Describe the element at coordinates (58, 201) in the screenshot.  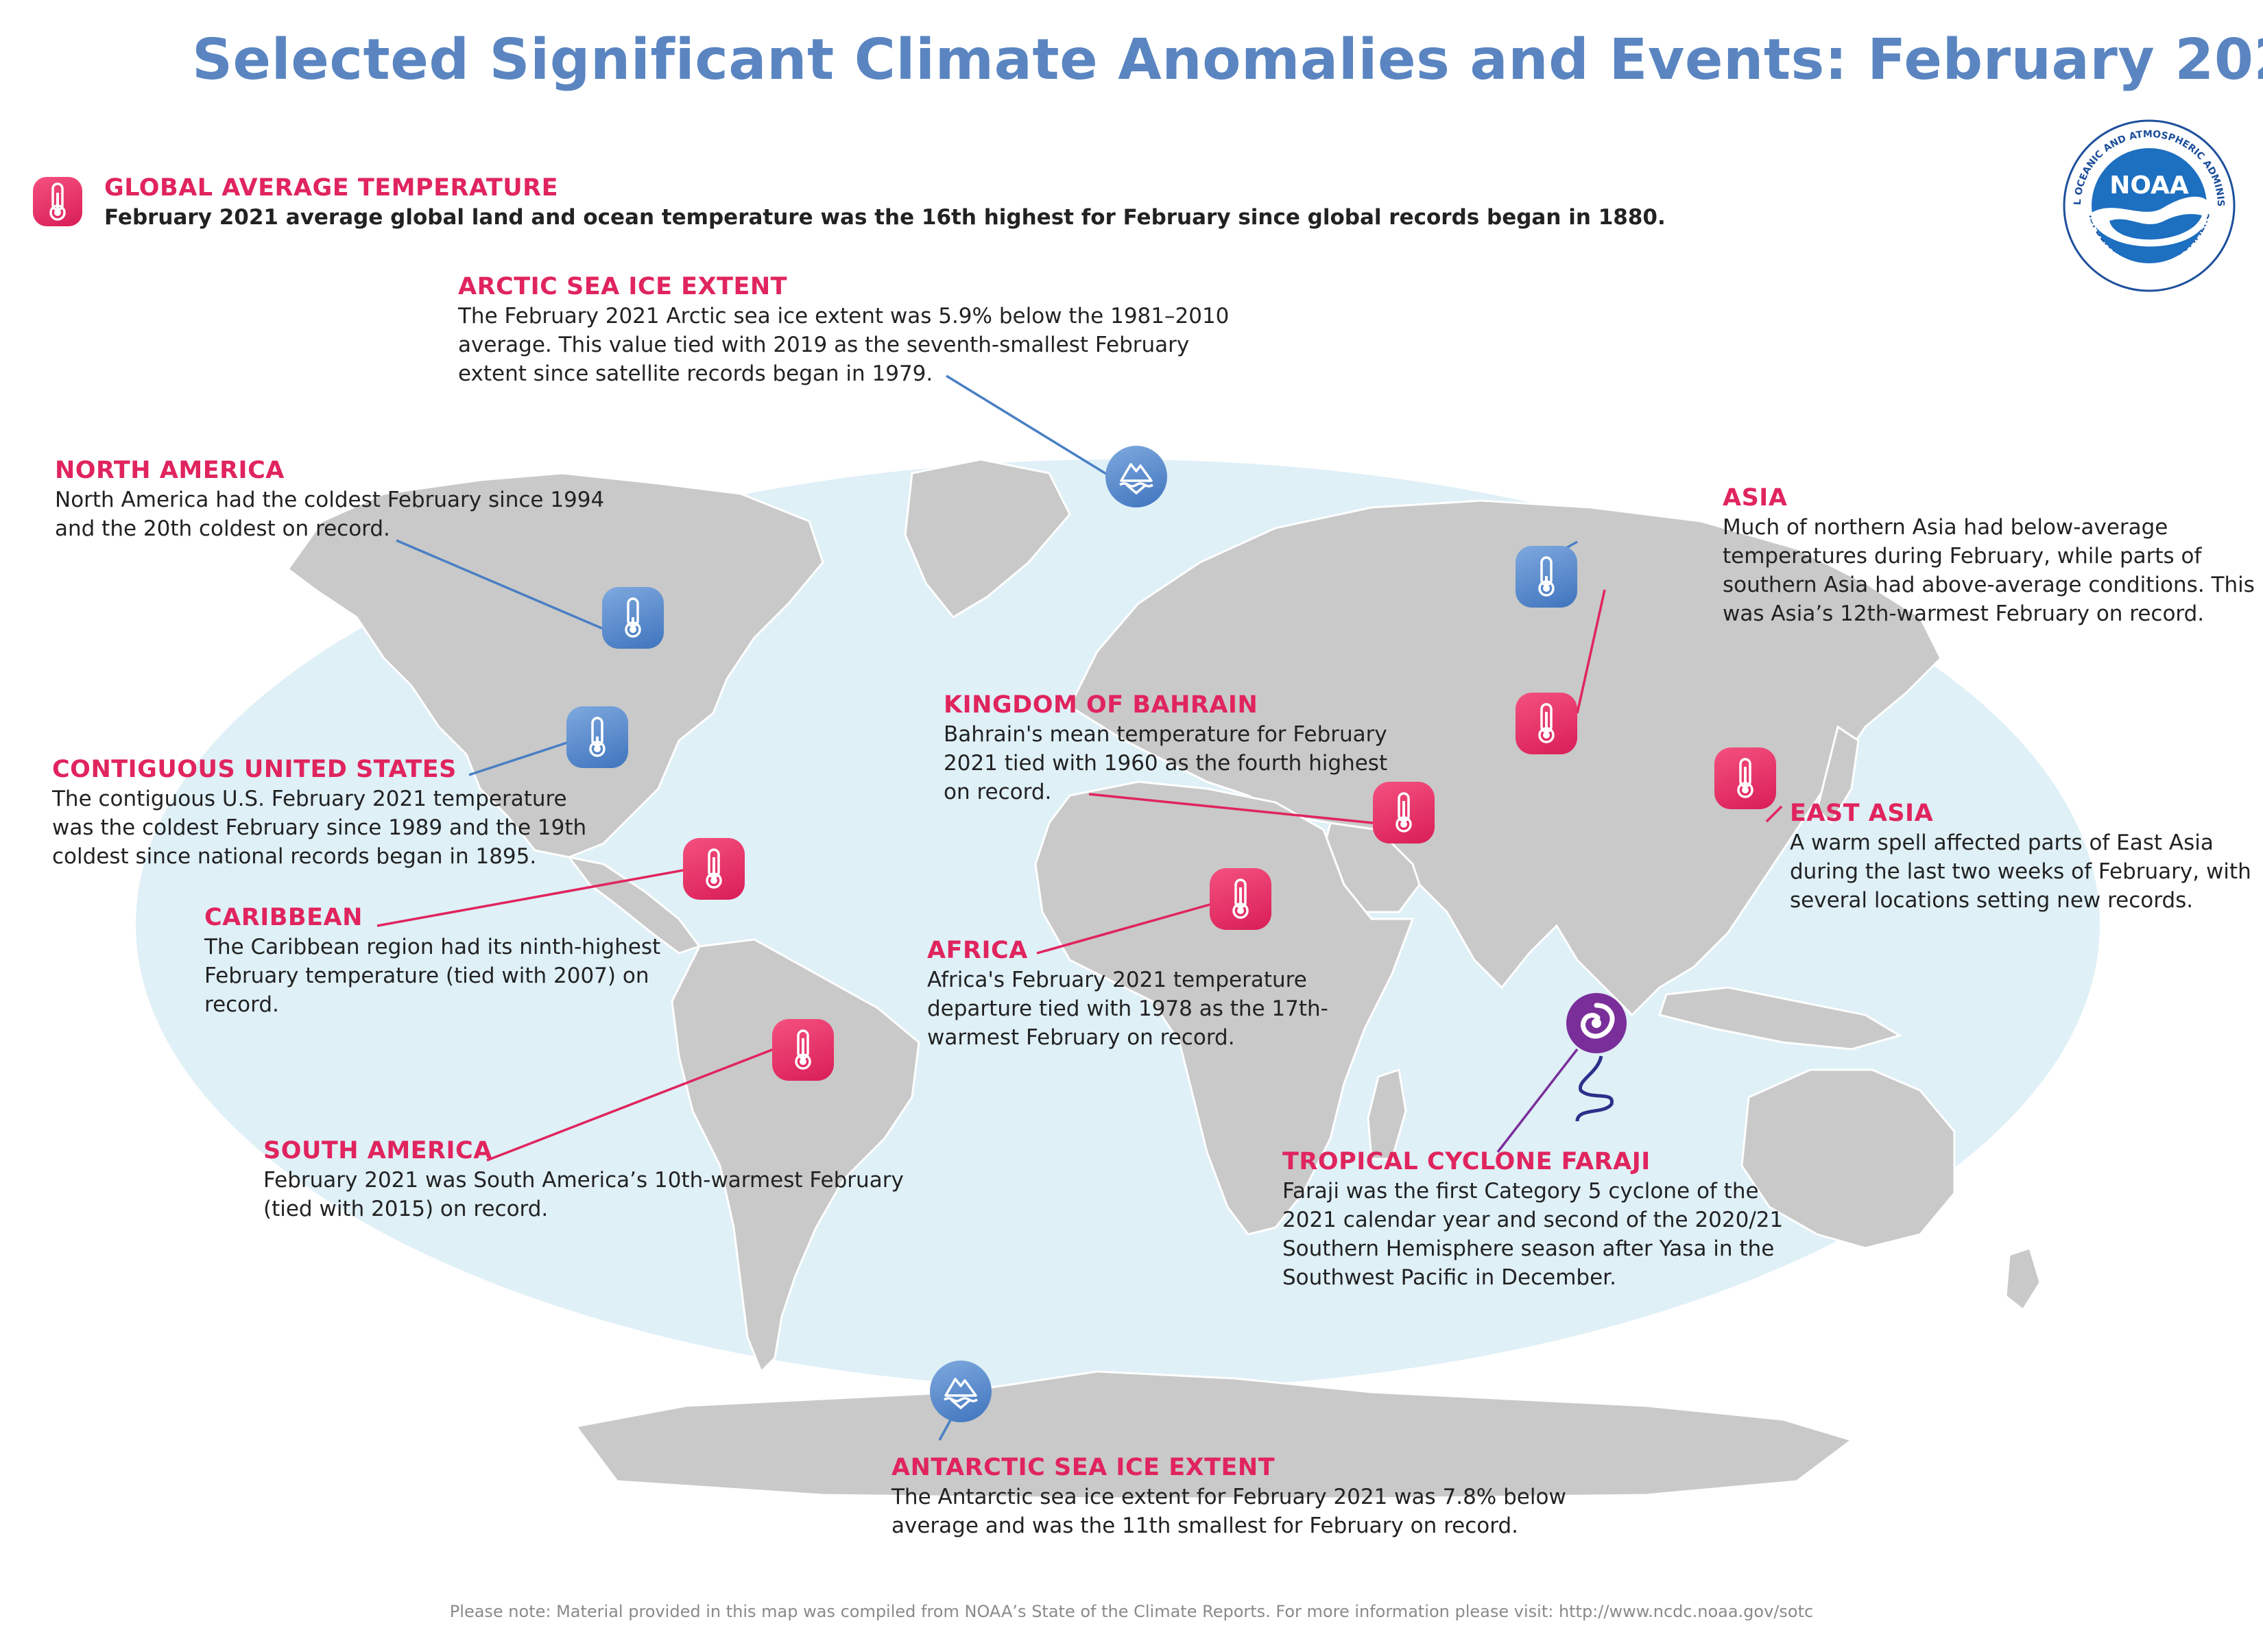
I see `global-thermometer-icon` at that location.